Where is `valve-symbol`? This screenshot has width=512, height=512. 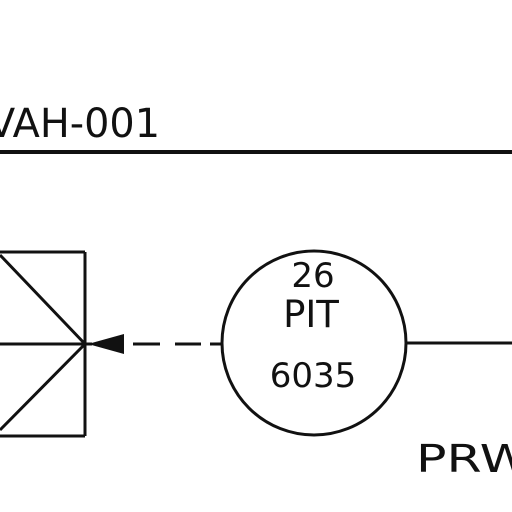
valve-symbol is located at coordinates (46, 344).